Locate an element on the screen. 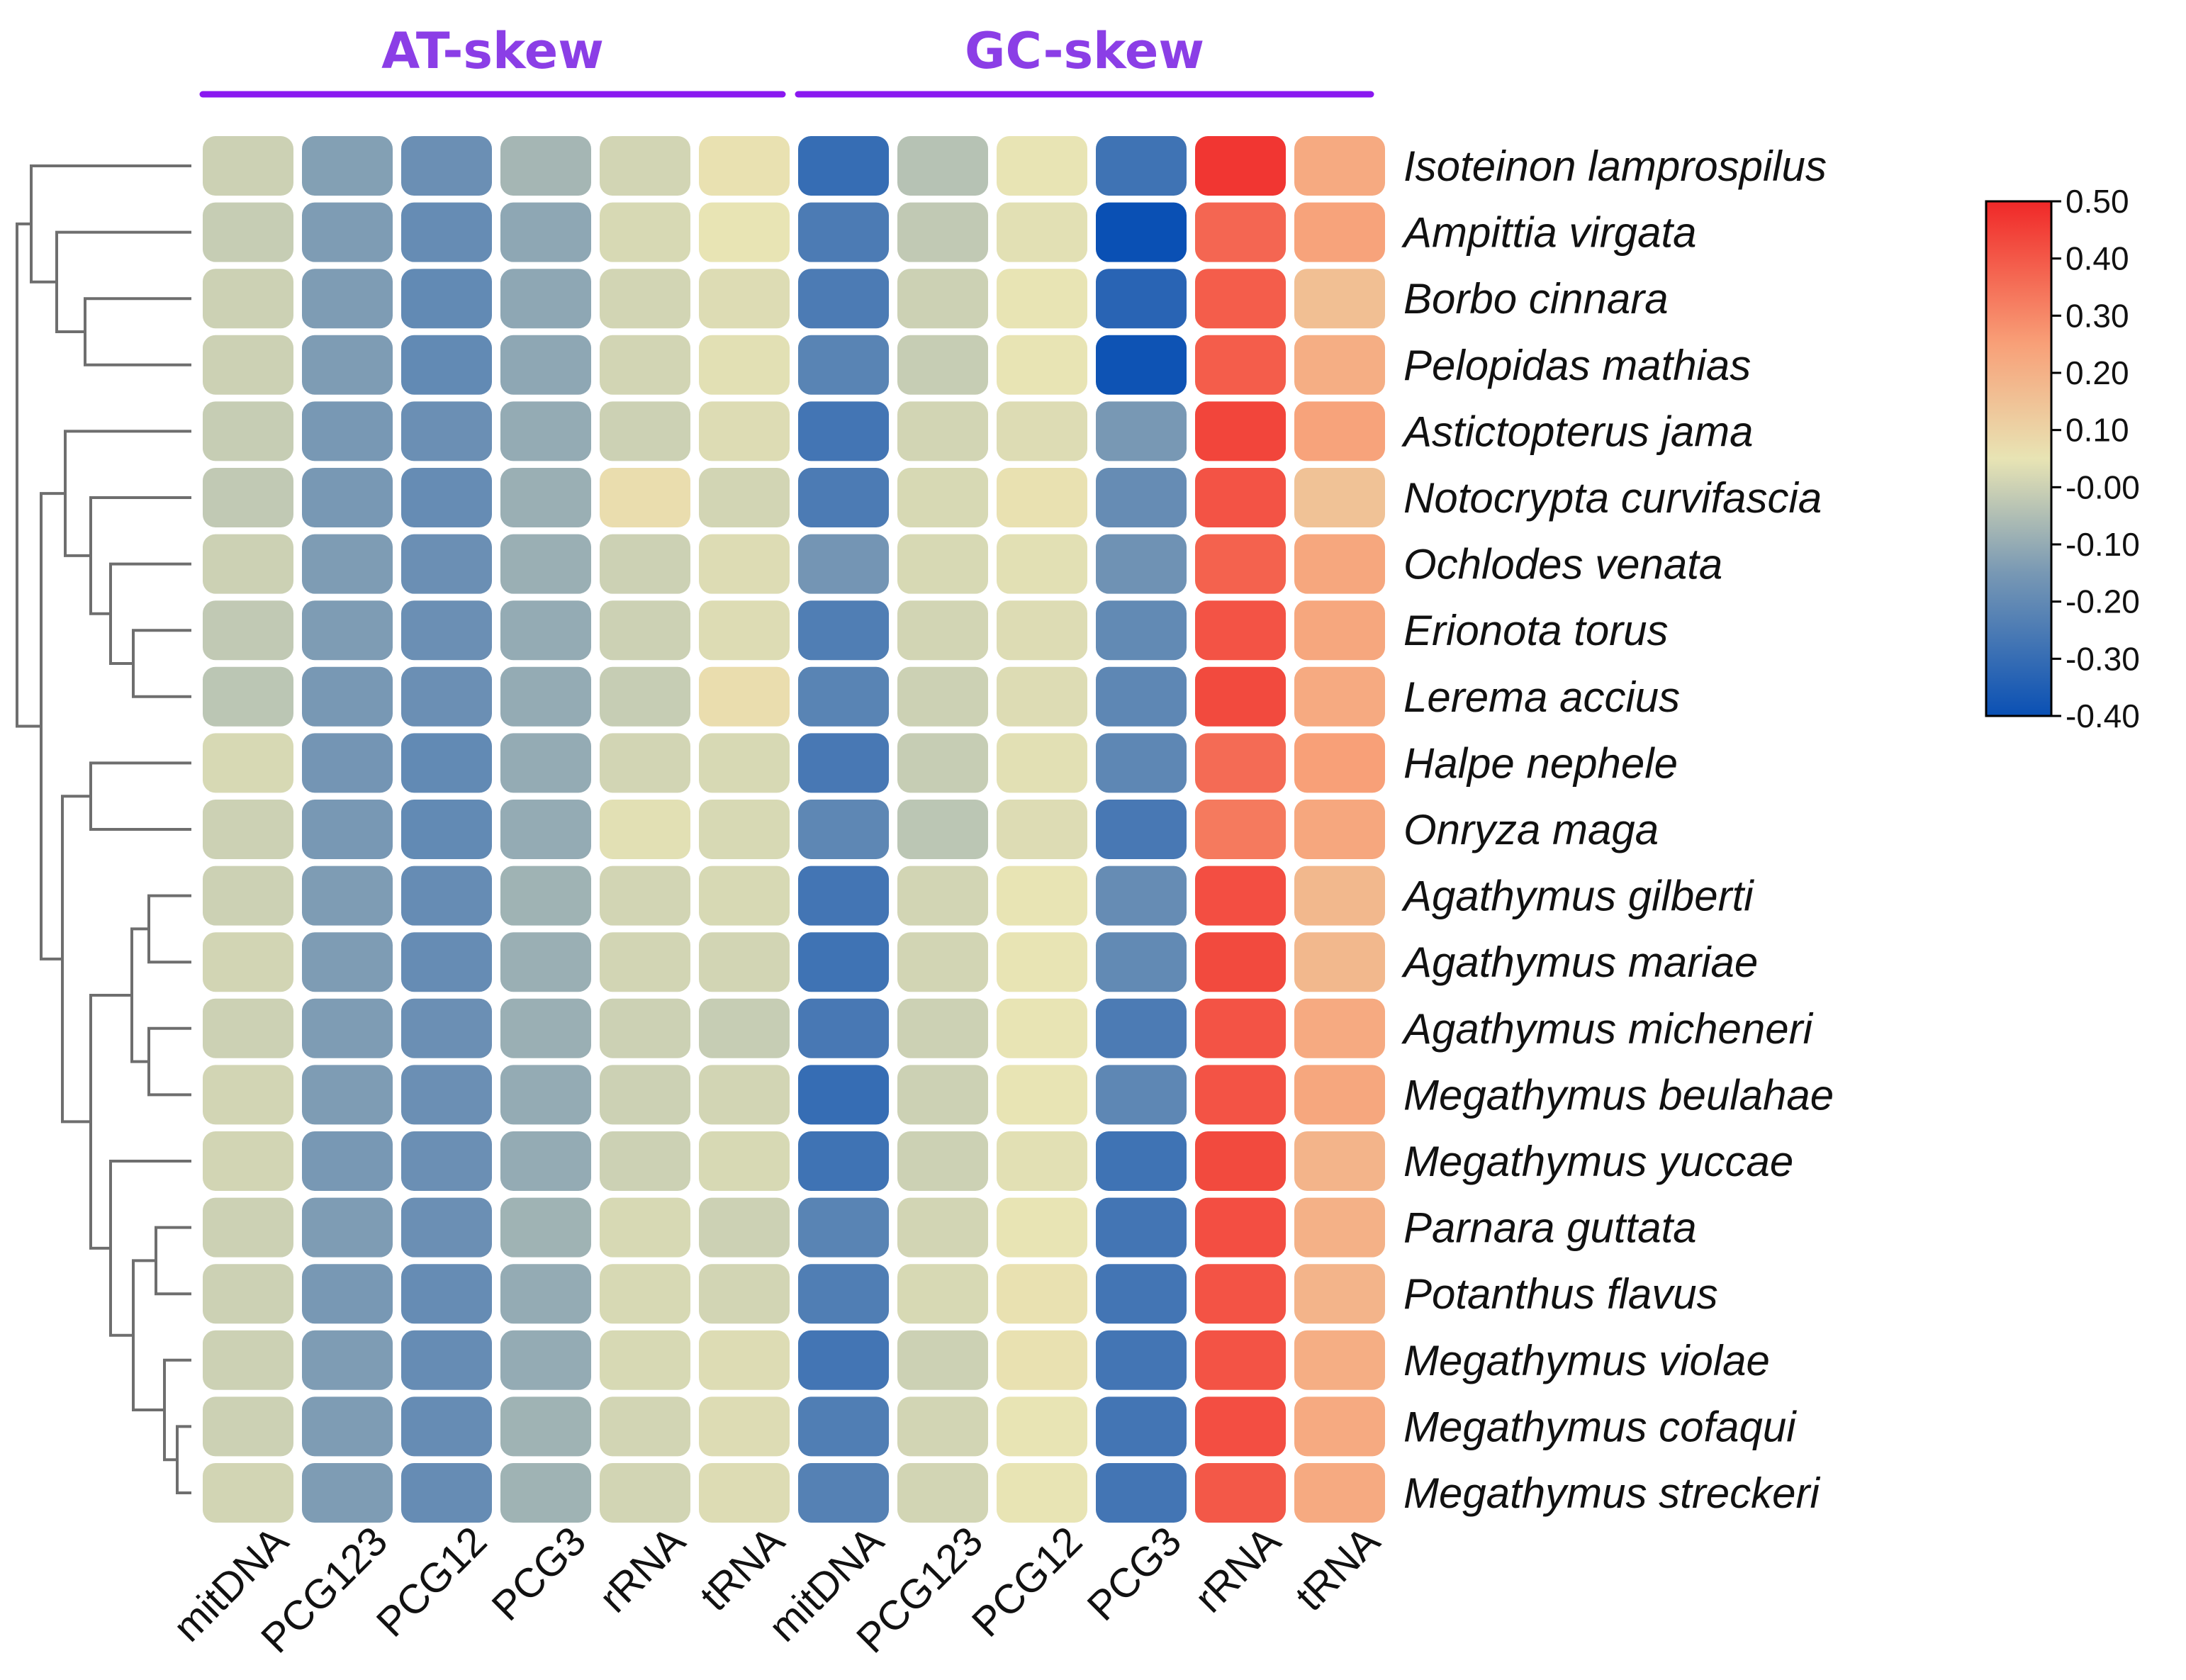 This screenshot has height=1680, width=2186. row-label-borbo-cinnara: Borbo cinnara is located at coordinates (1536, 299).